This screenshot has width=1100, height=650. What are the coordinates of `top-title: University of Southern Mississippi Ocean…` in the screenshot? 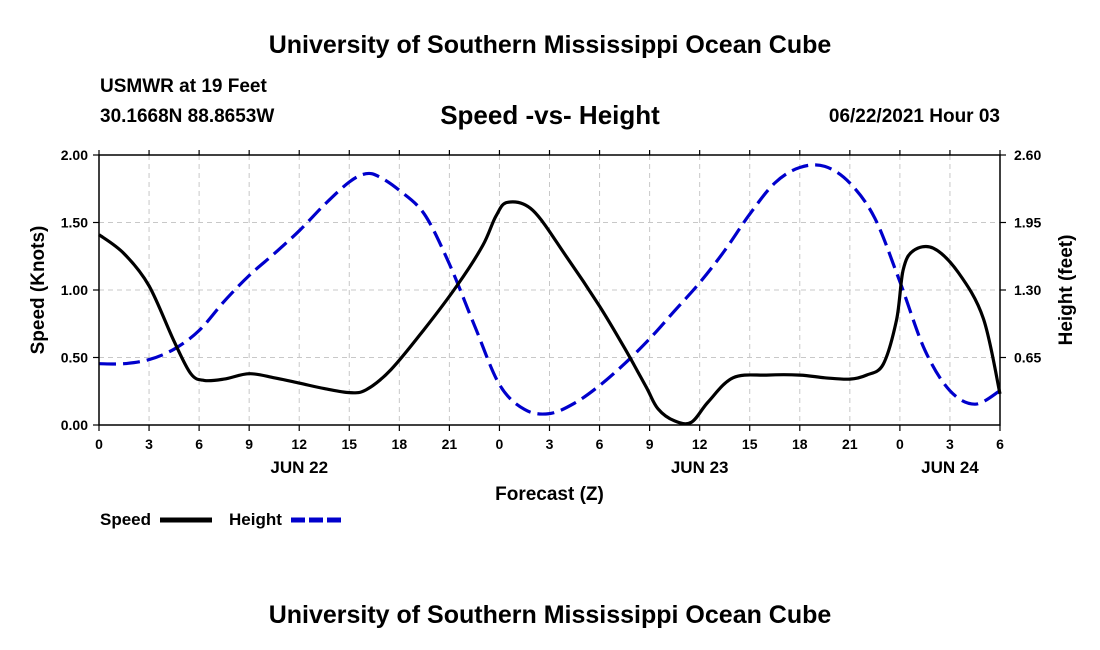 It's located at (550, 45).